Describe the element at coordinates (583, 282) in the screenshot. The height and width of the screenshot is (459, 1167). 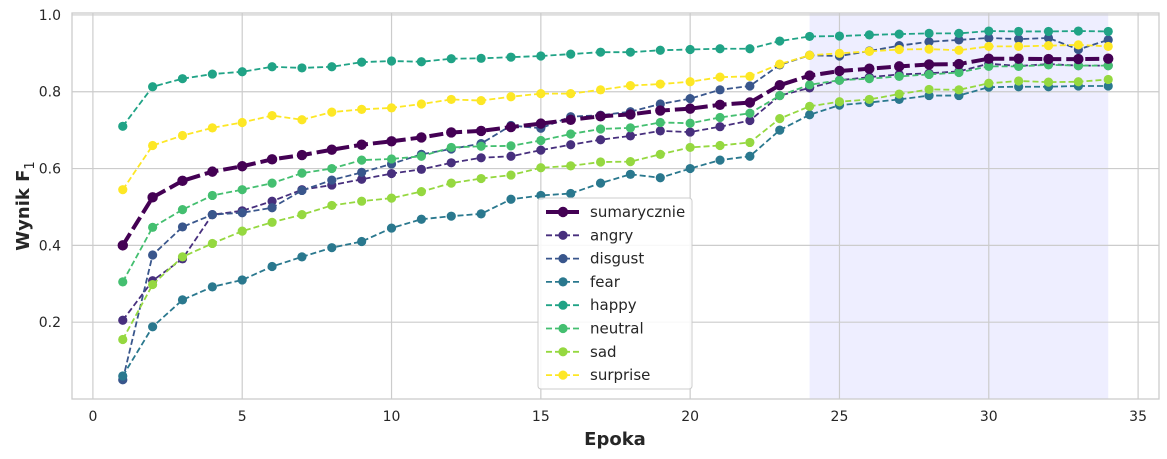
I see `legend-item-fear: fear` at that location.